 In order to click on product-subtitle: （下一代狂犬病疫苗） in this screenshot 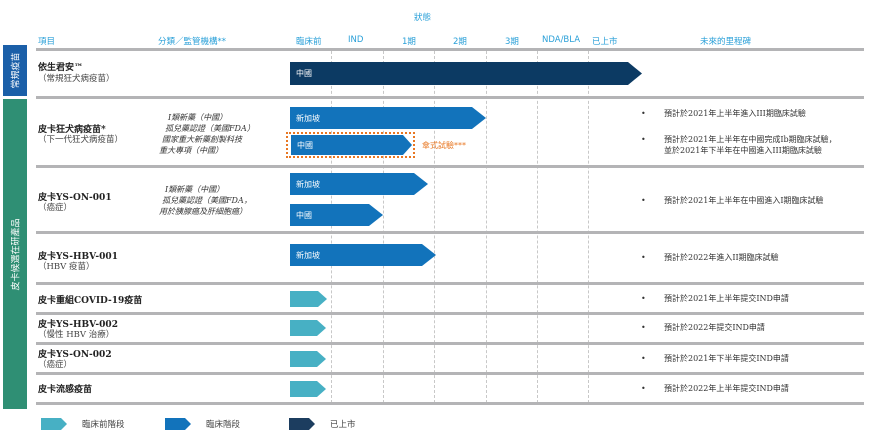, I will do `click(81, 140)`.